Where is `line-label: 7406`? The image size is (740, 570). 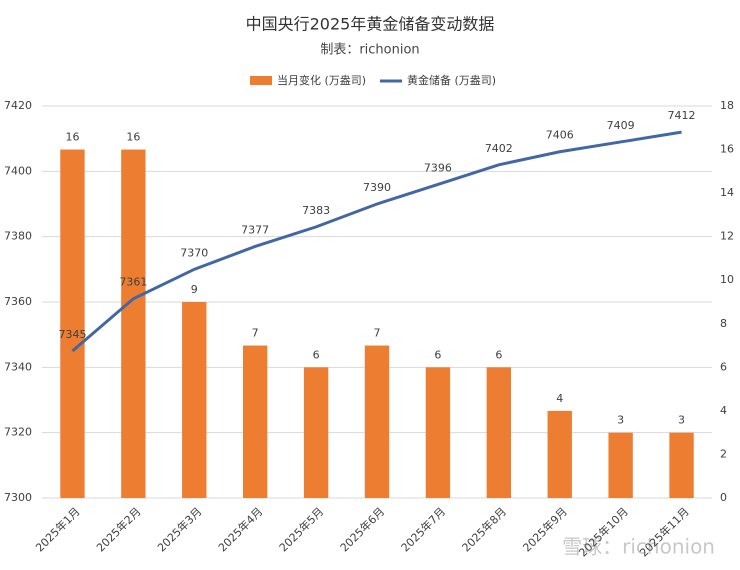
line-label: 7406 is located at coordinates (560, 135).